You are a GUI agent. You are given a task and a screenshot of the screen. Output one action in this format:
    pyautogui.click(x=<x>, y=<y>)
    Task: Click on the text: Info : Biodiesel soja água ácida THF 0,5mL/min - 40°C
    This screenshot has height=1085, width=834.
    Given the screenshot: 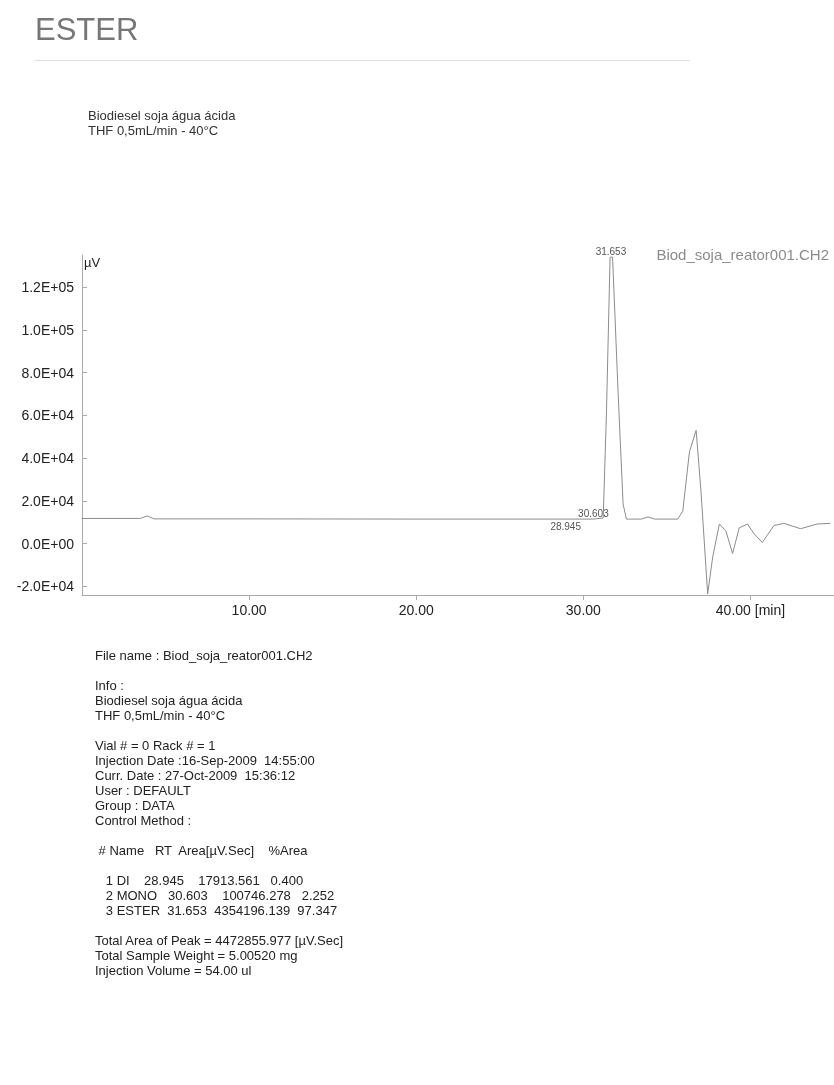 What is the action you would take?
    pyautogui.click(x=169, y=700)
    